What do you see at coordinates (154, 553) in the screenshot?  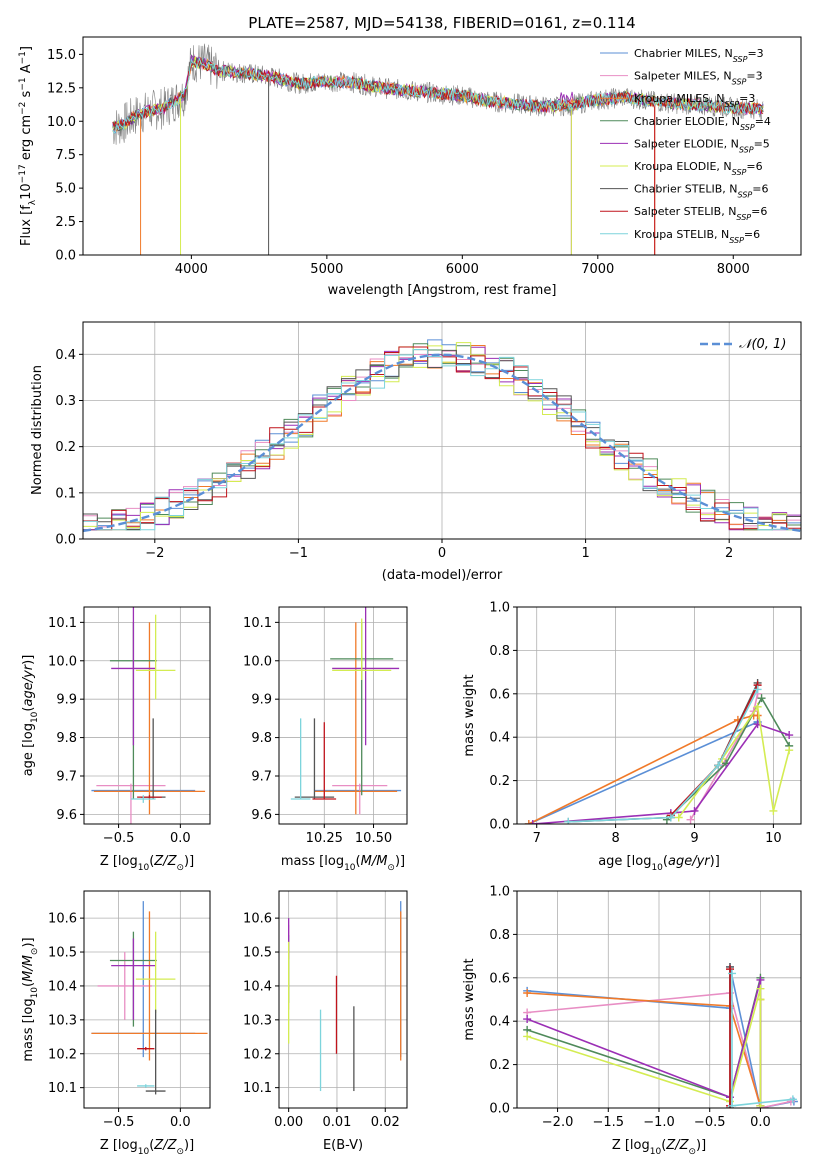 I see `x-tick-label: −2` at bounding box center [154, 553].